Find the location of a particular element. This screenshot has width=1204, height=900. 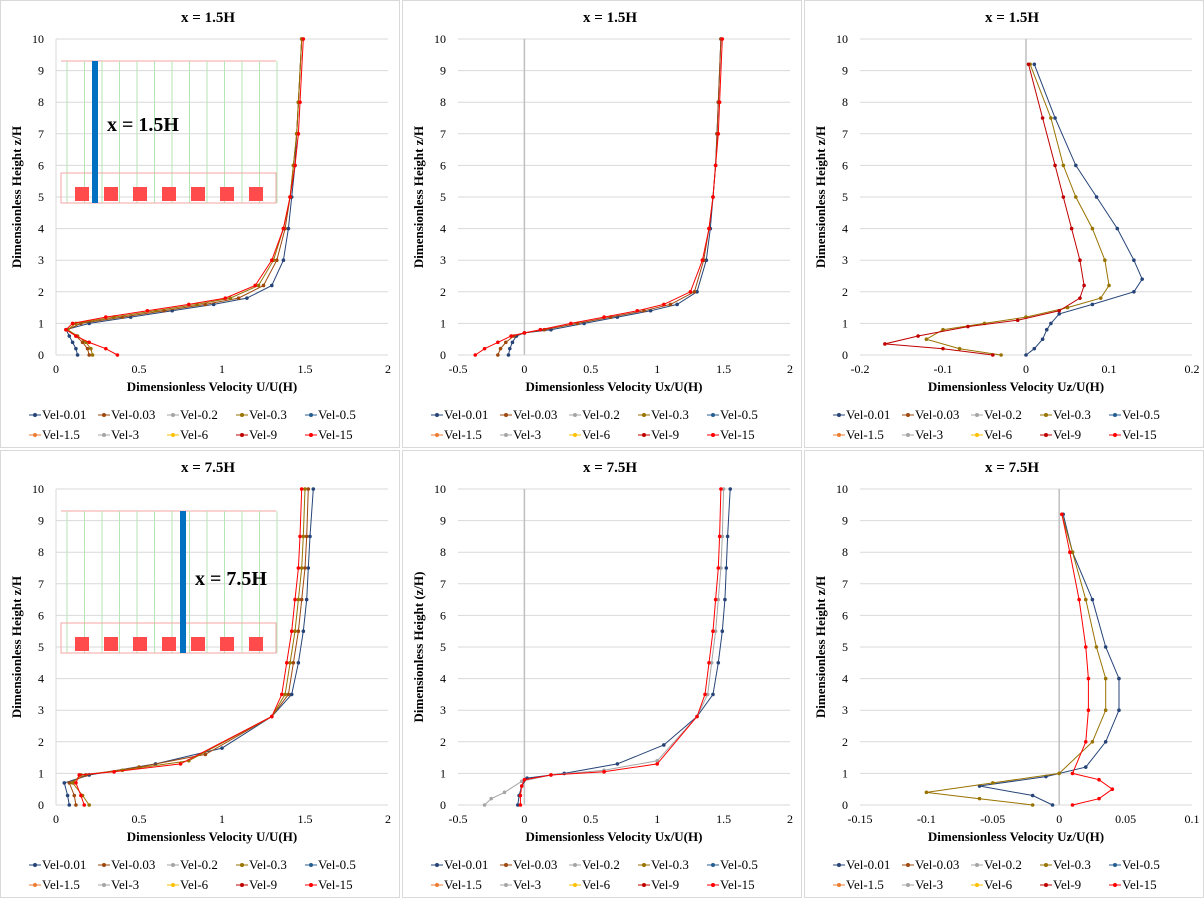

x-tick-label: -0.15 is located at coordinates (860, 819).